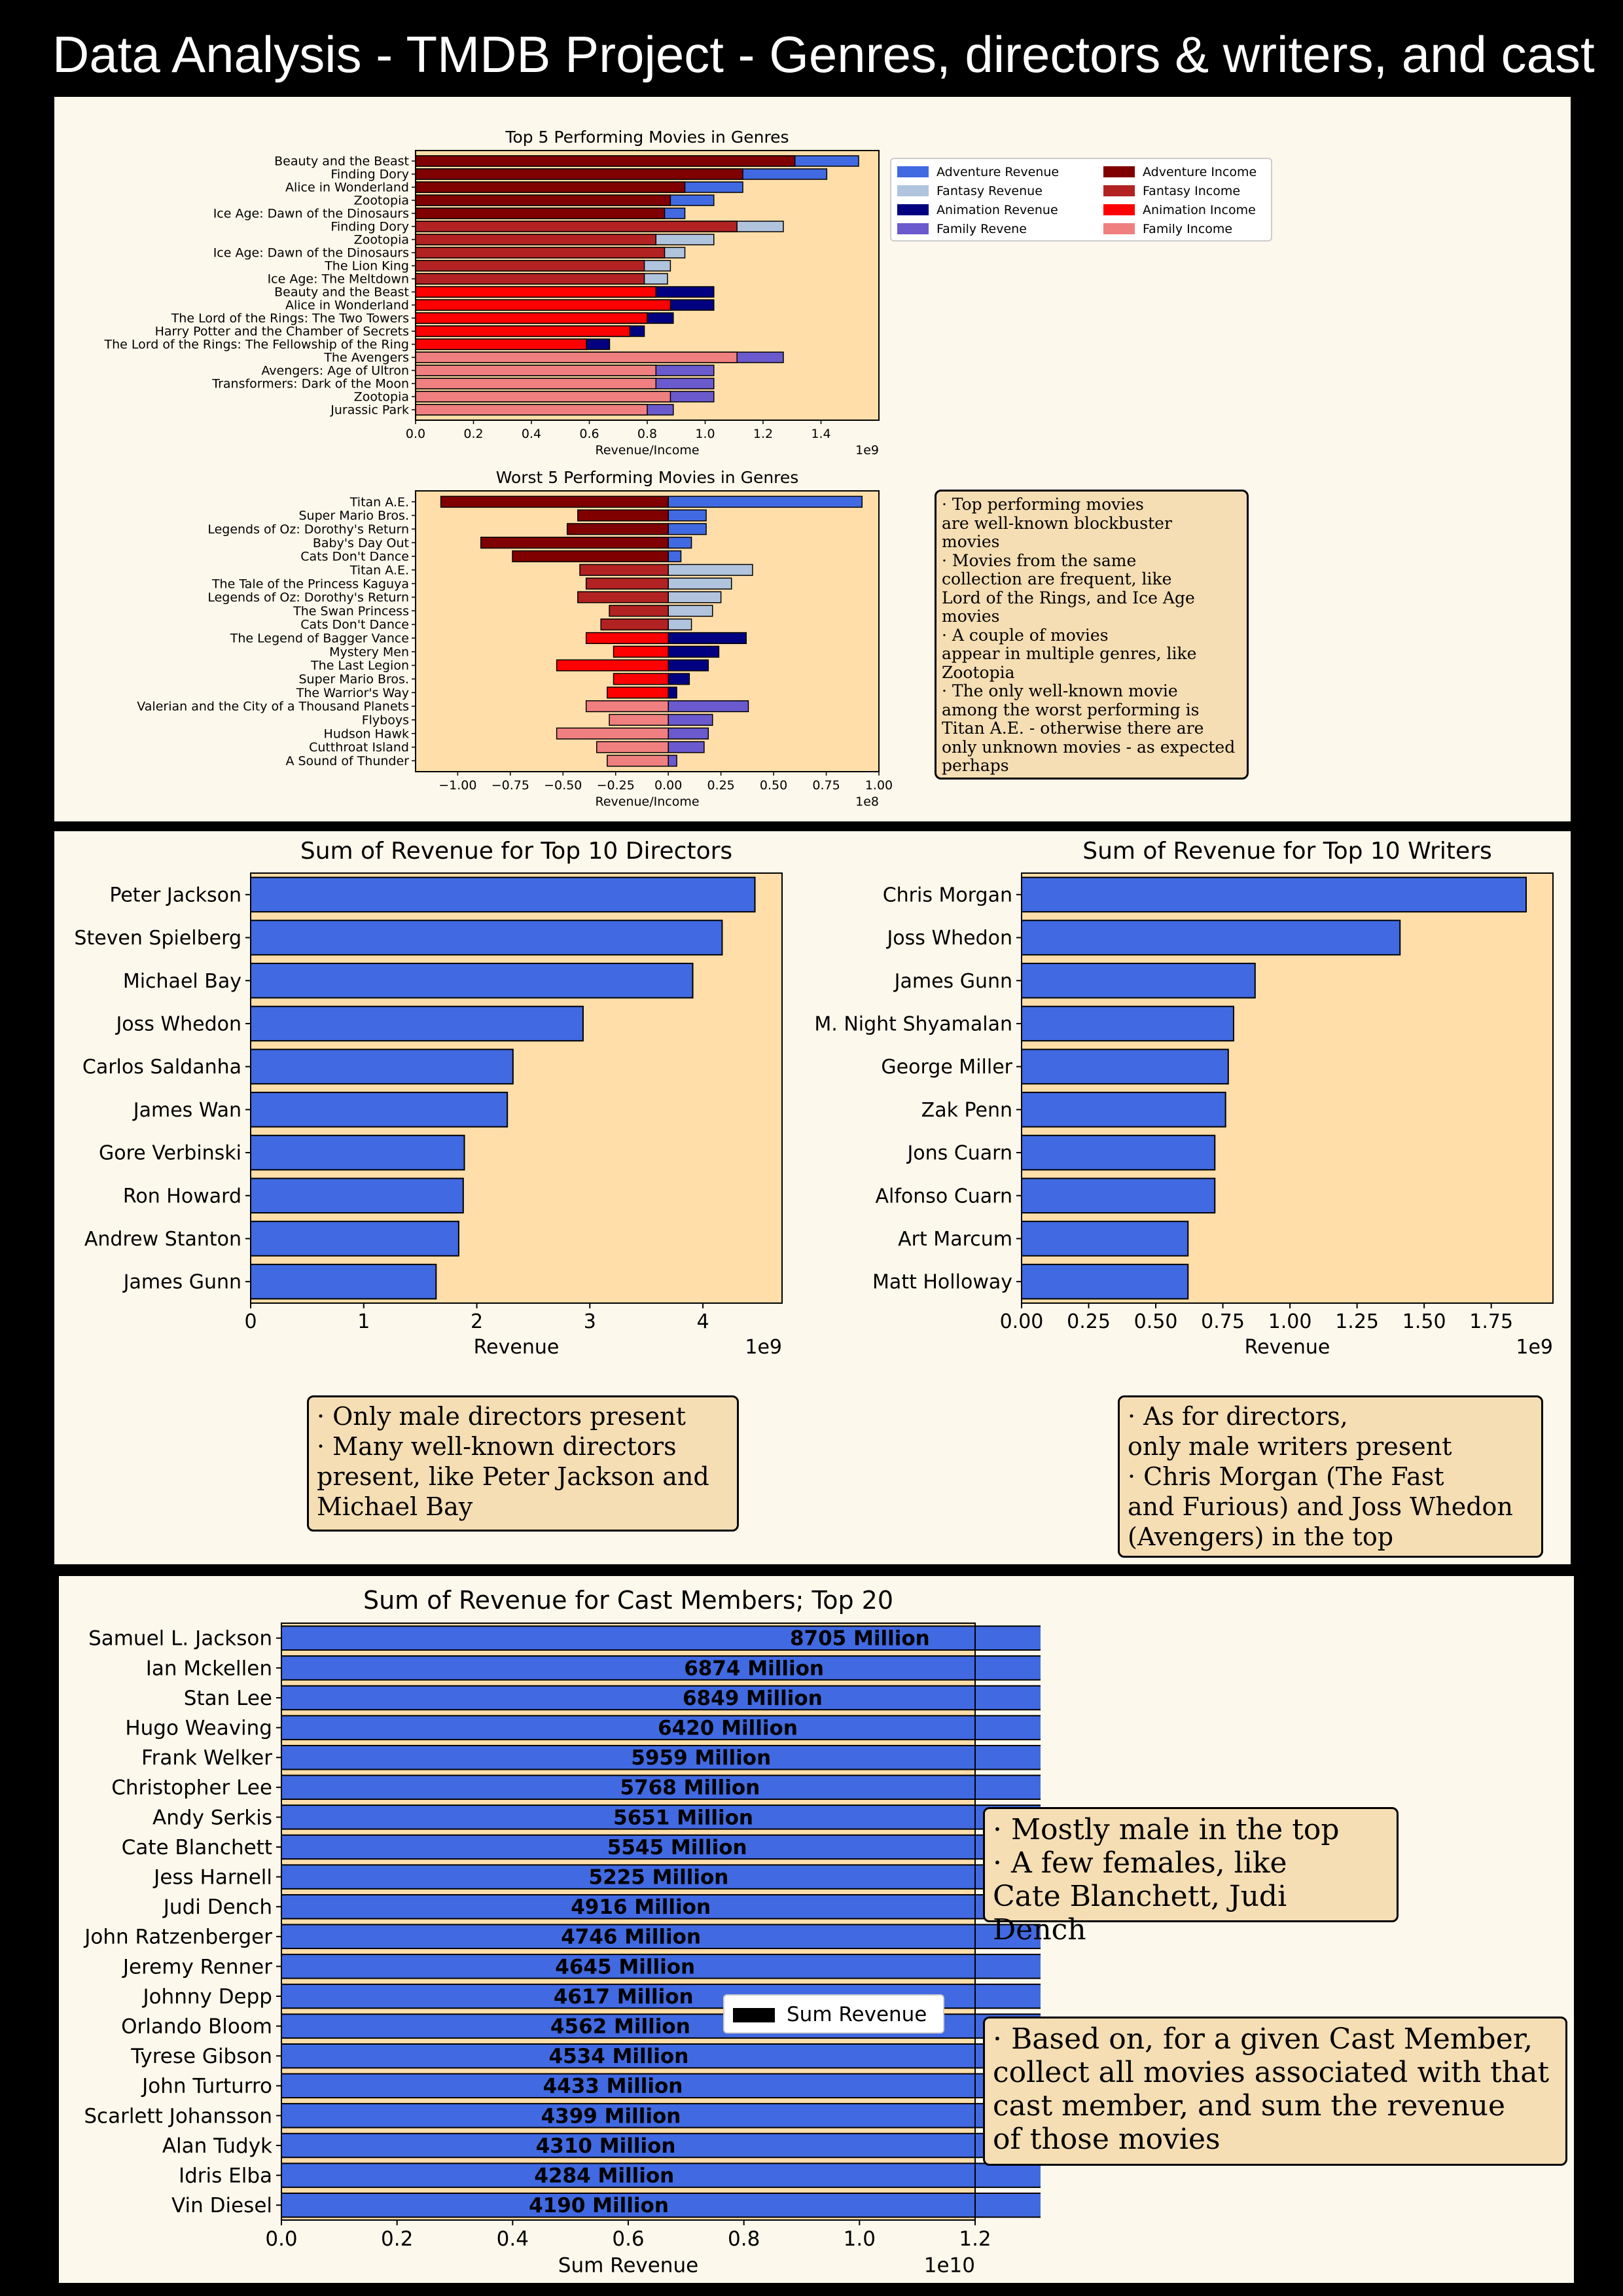  Describe the element at coordinates (369, 652) in the screenshot. I see `worst5-row-label: Mystery Men` at that location.